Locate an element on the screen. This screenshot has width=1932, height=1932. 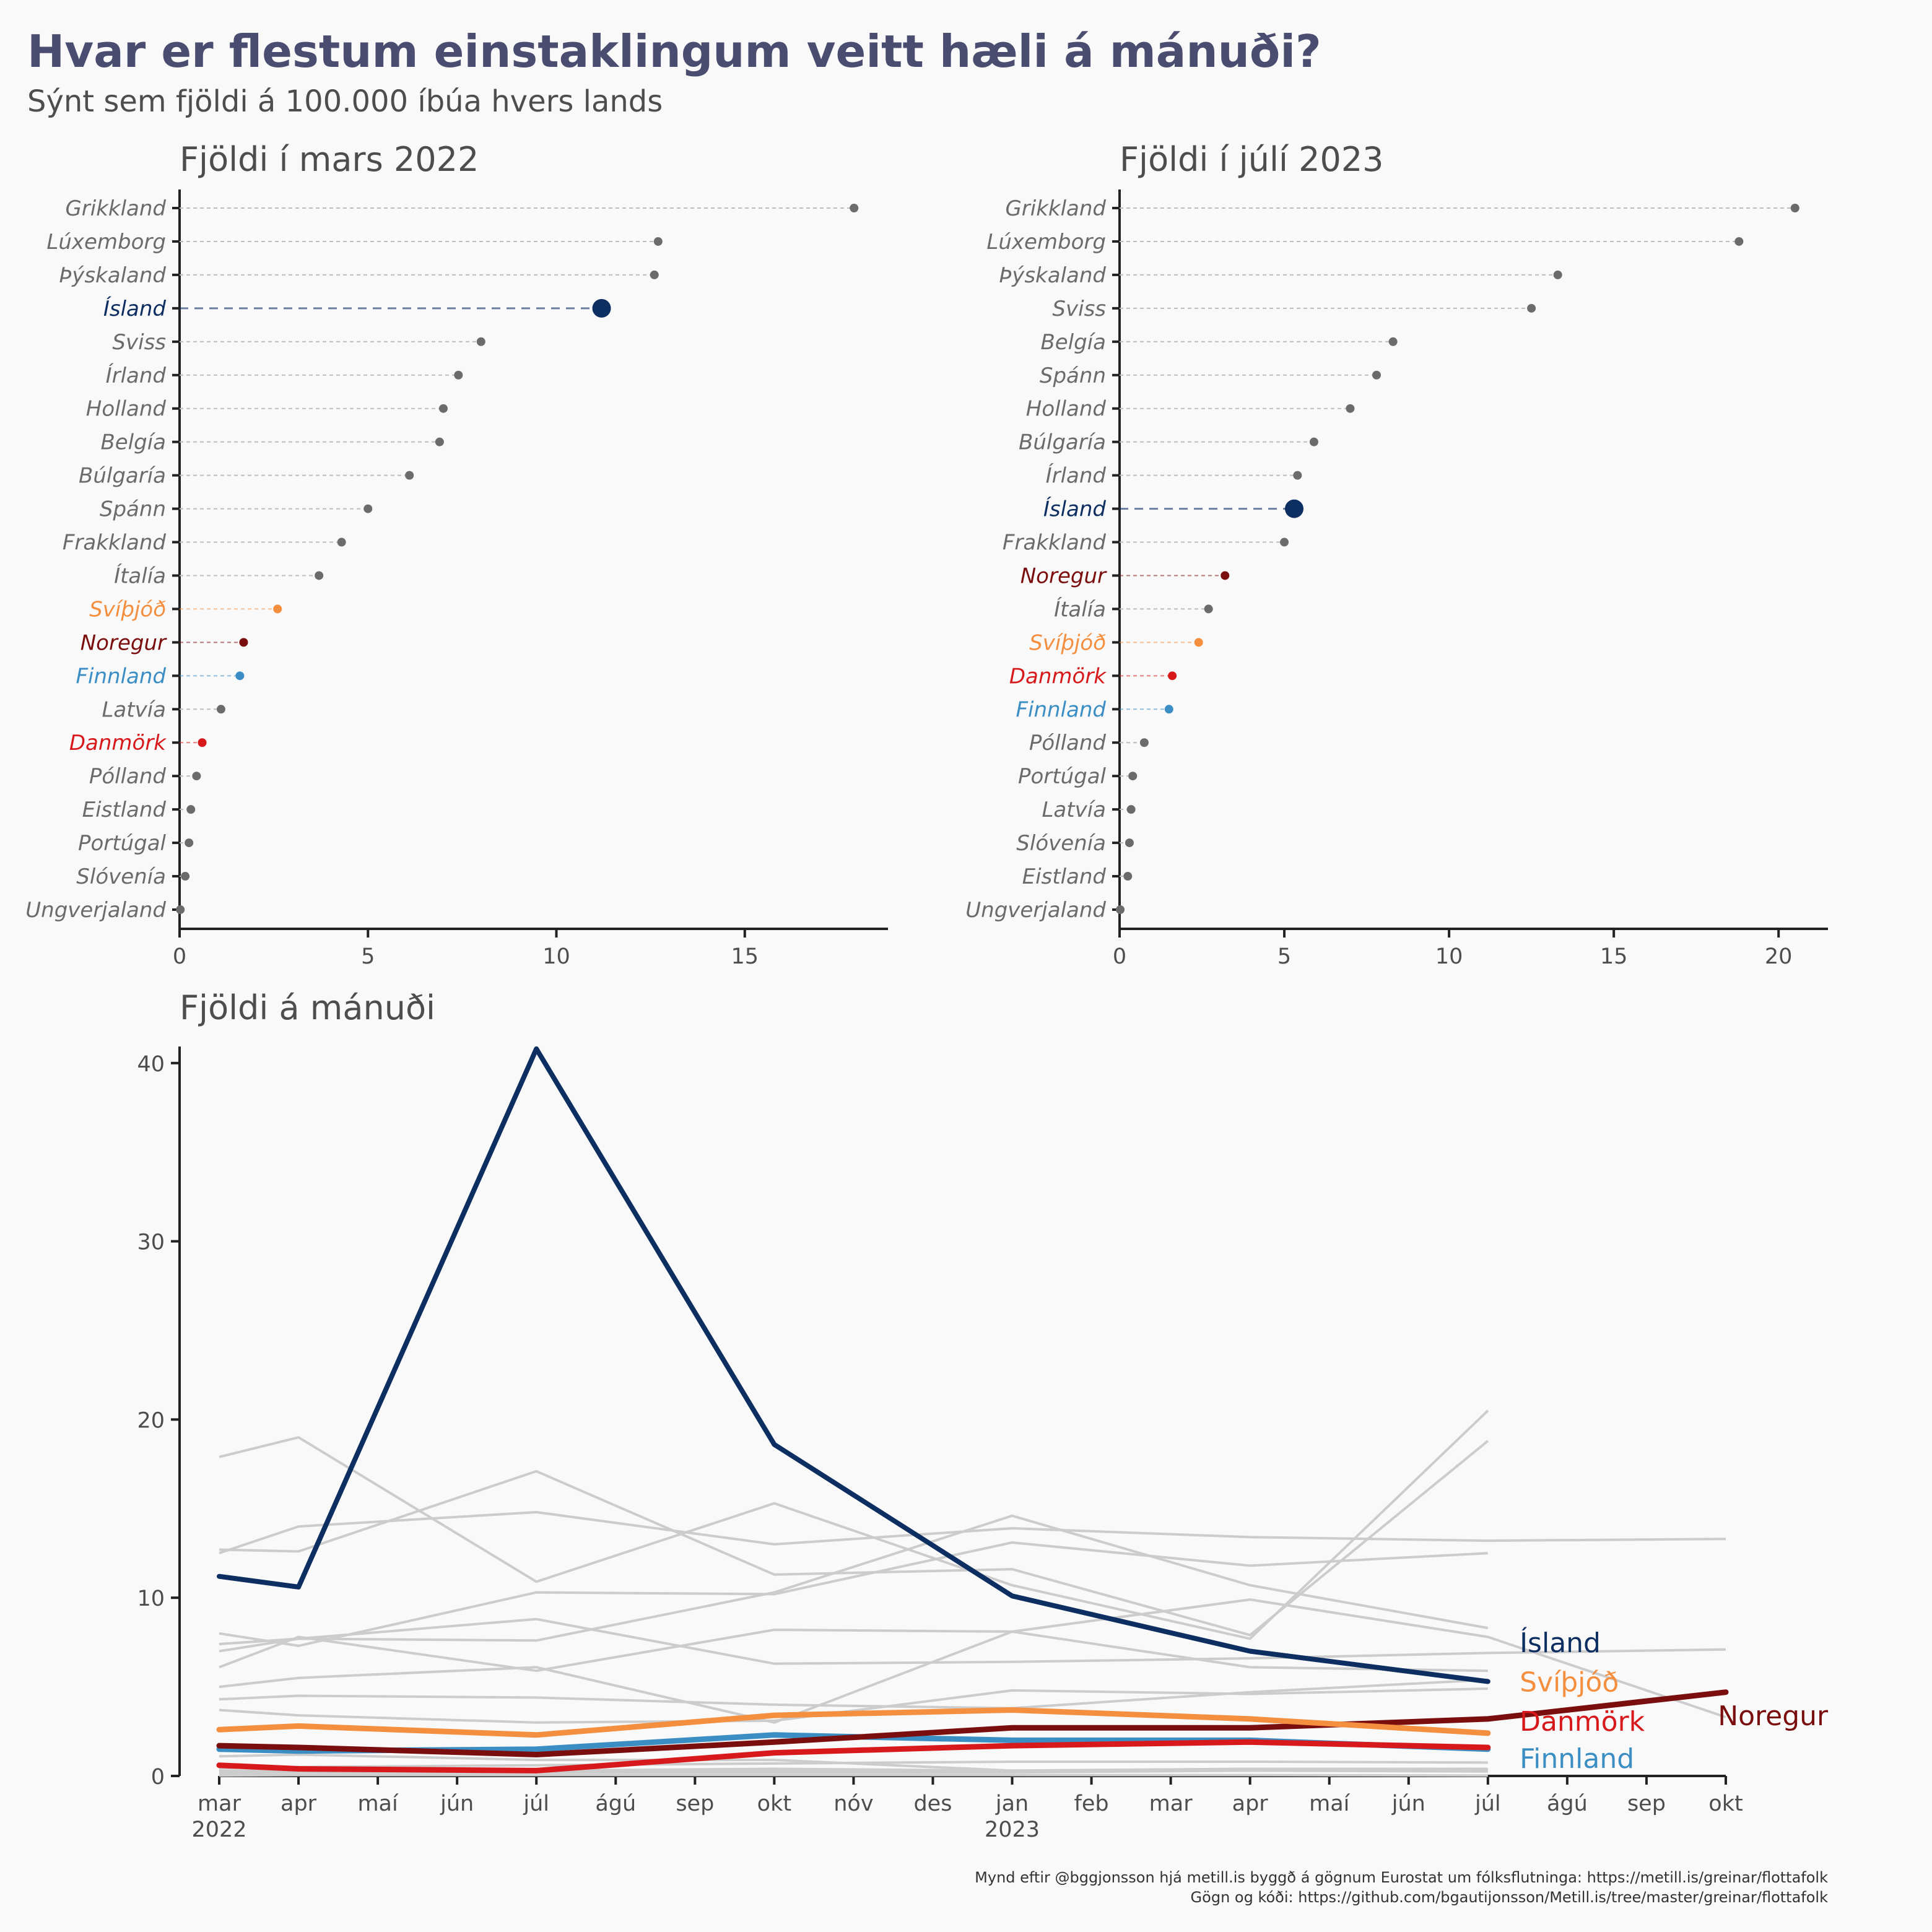
lollipop-point-bulgaria is located at coordinates (409, 475).